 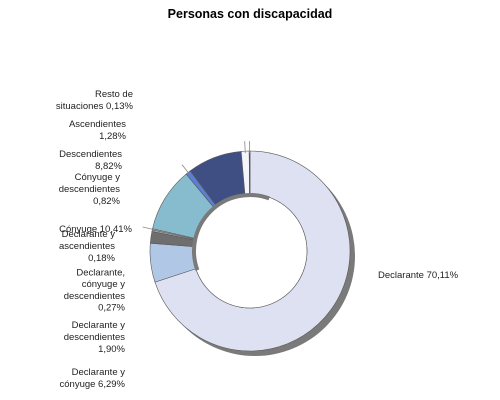 I want to click on chart-title: Personas con discapacidad, so click(x=250, y=14).